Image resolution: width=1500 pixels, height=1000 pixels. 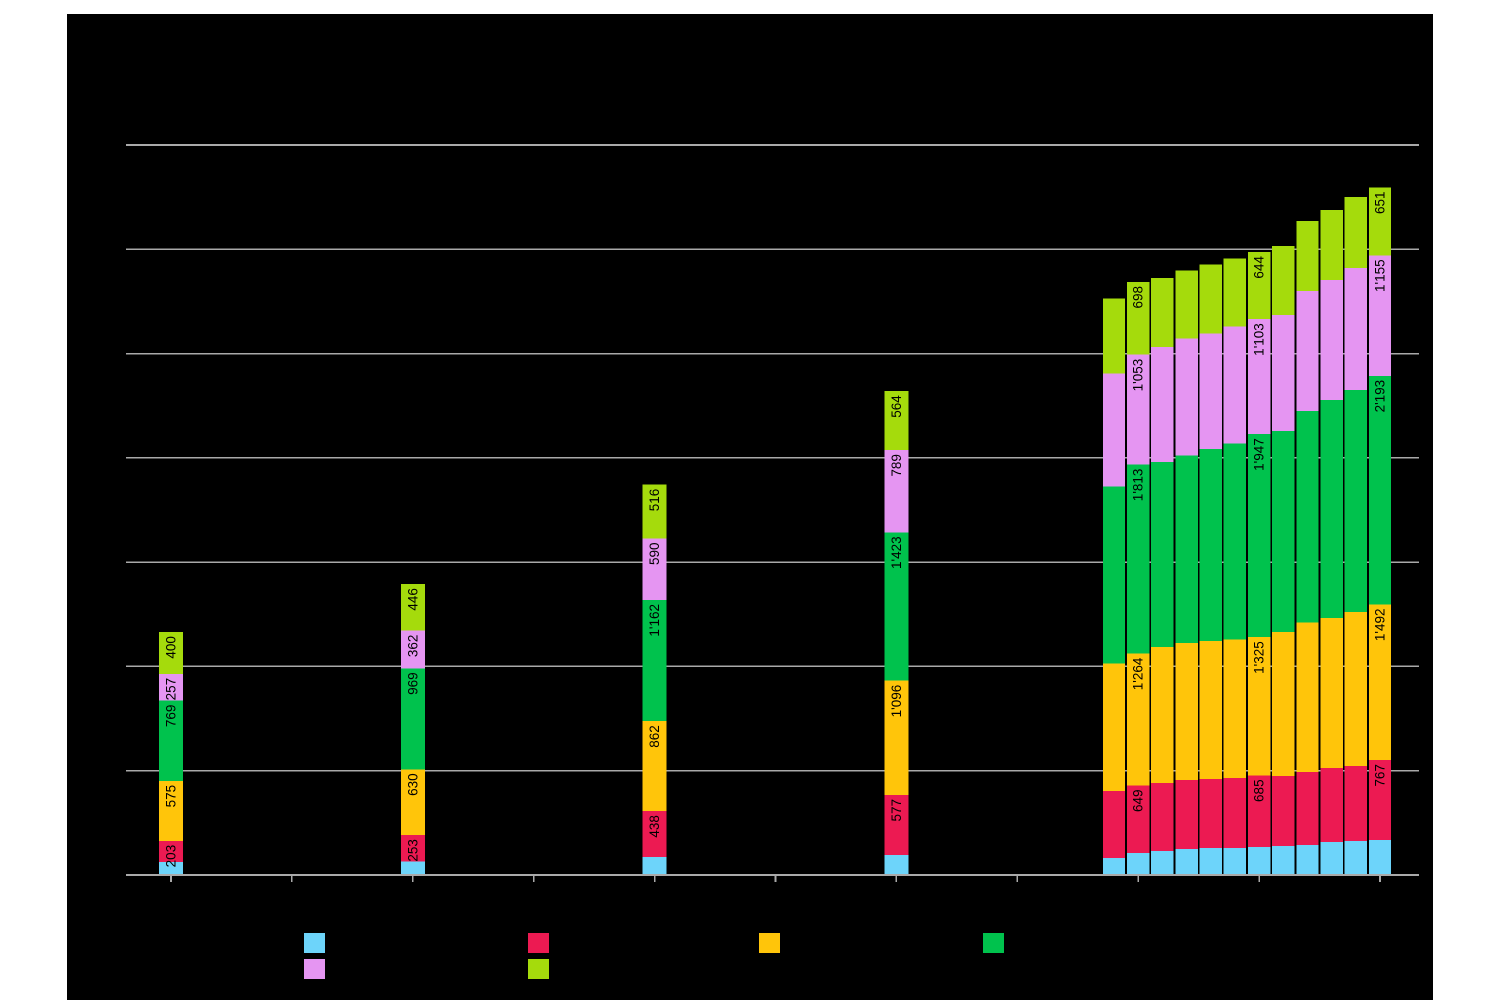 I want to click on bar-segment-label: 1'813, so click(x=1138, y=485).